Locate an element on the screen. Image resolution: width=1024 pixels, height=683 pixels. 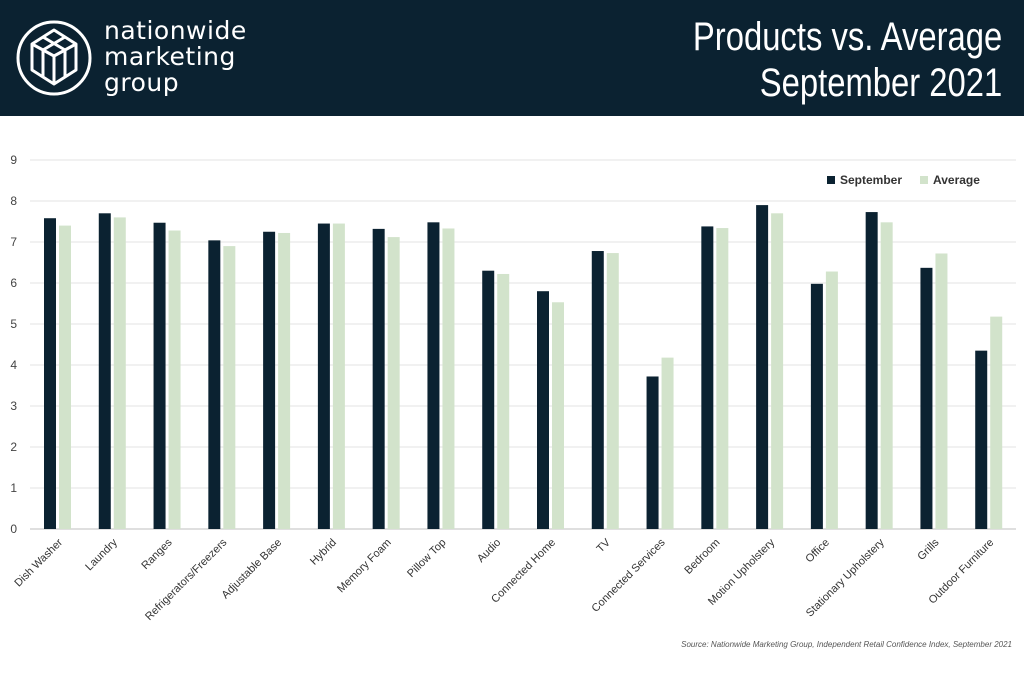
x-tick-label: Dish Washer is located at coordinates (38, 562).